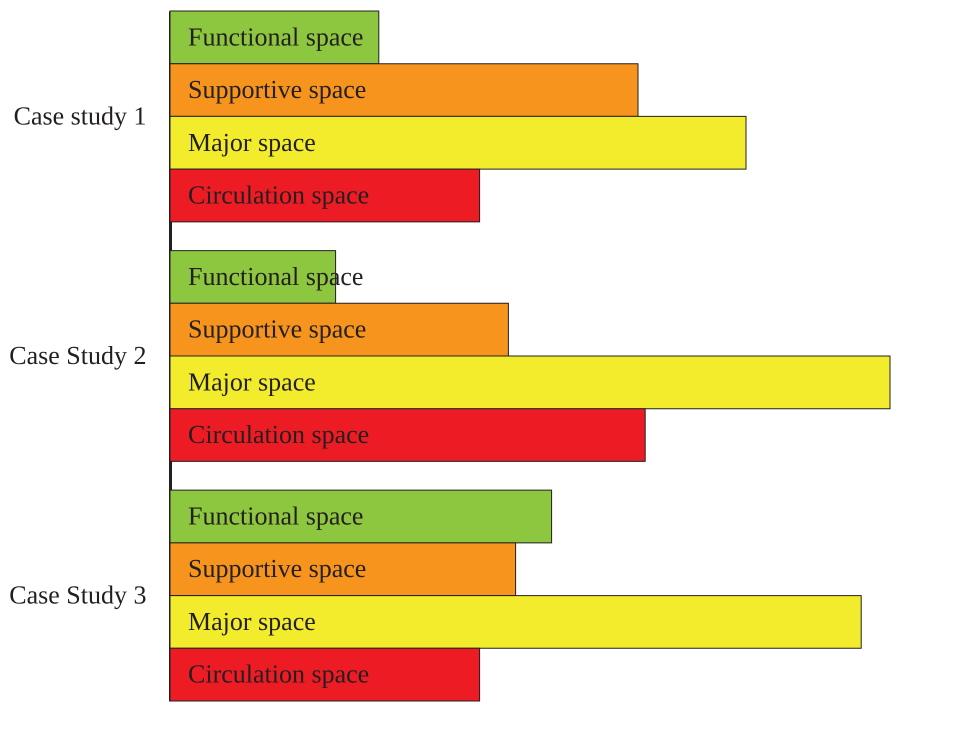 Image resolution: width=964 pixels, height=729 pixels. Describe the element at coordinates (77, 595) in the screenshot. I see `y-tick-label: Case Study 3` at that location.